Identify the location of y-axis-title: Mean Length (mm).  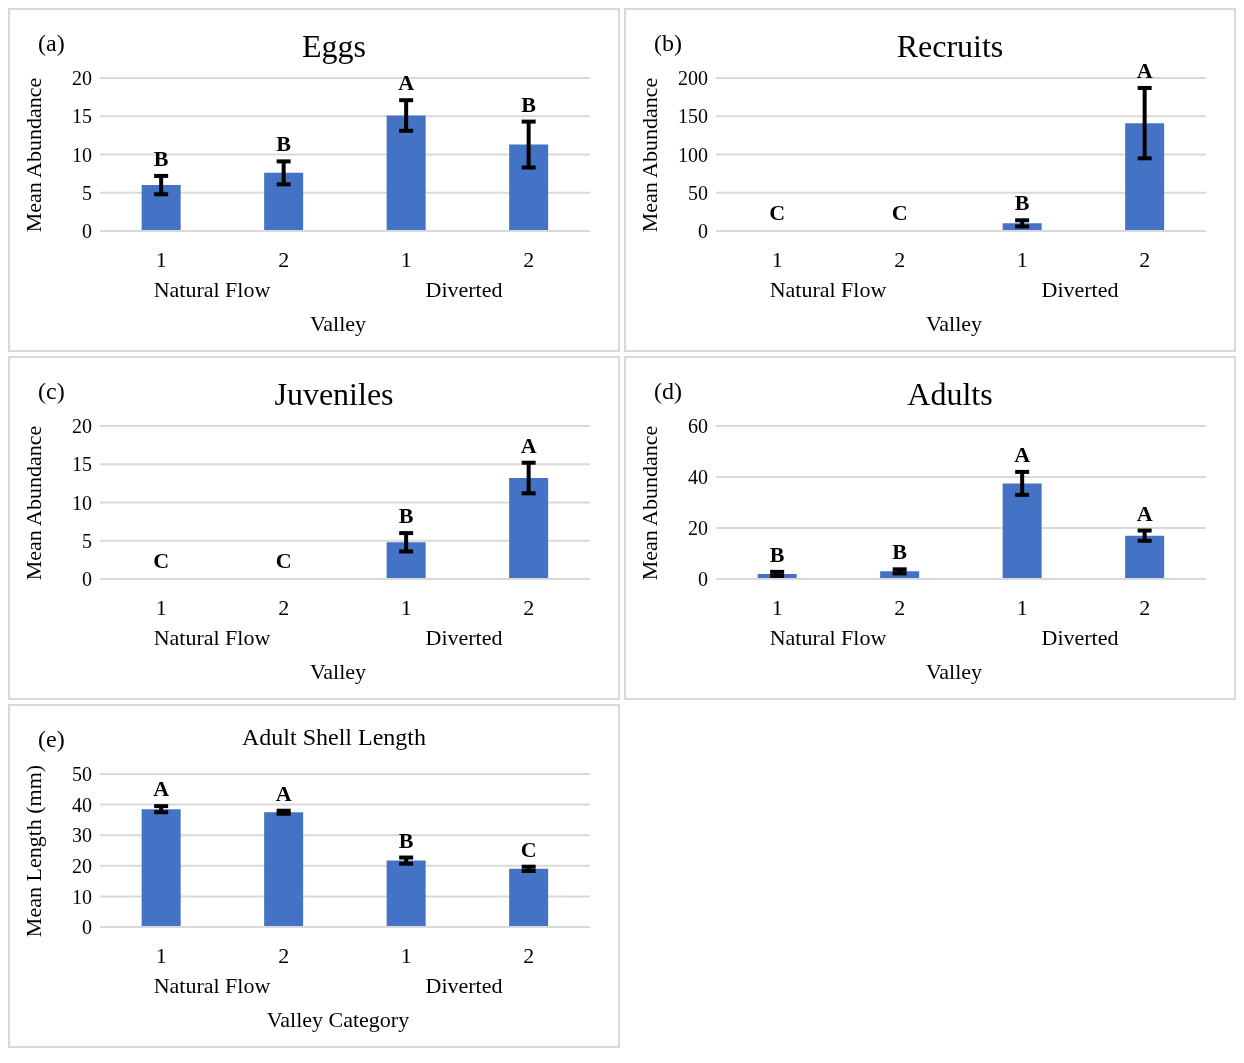
(34, 850).